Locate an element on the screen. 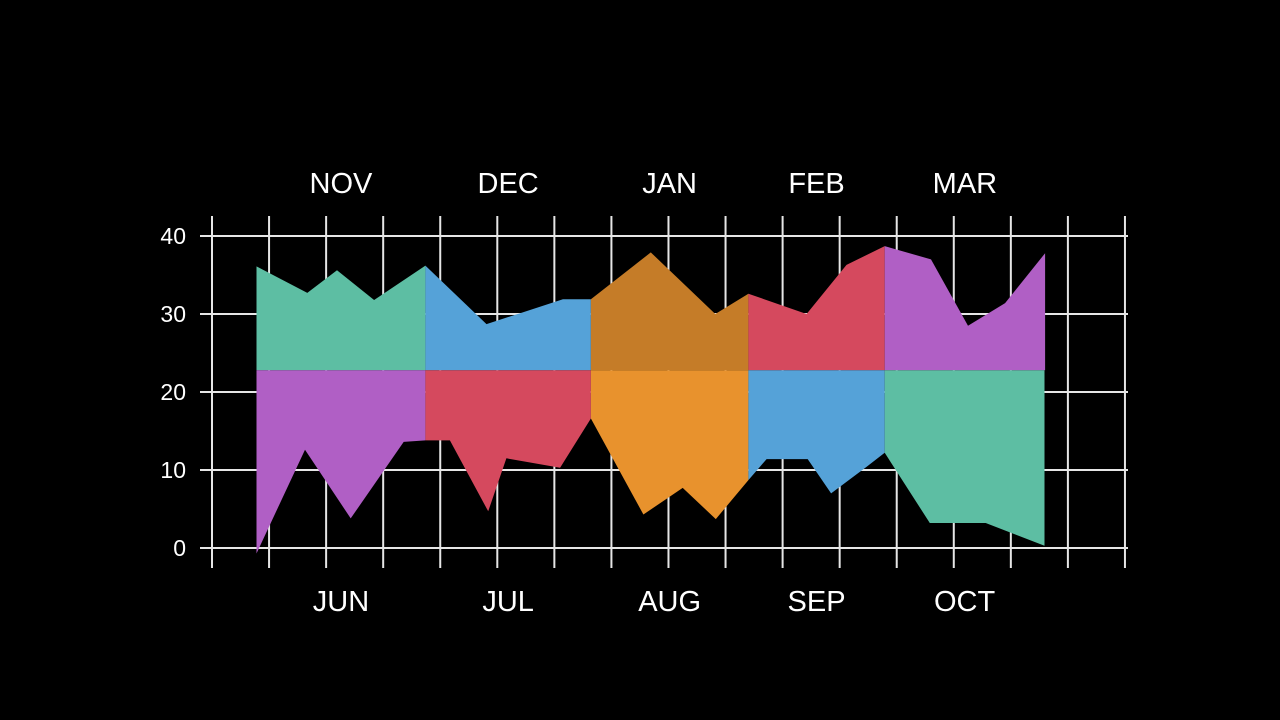  y-tick-label: 30 is located at coordinates (173, 314).